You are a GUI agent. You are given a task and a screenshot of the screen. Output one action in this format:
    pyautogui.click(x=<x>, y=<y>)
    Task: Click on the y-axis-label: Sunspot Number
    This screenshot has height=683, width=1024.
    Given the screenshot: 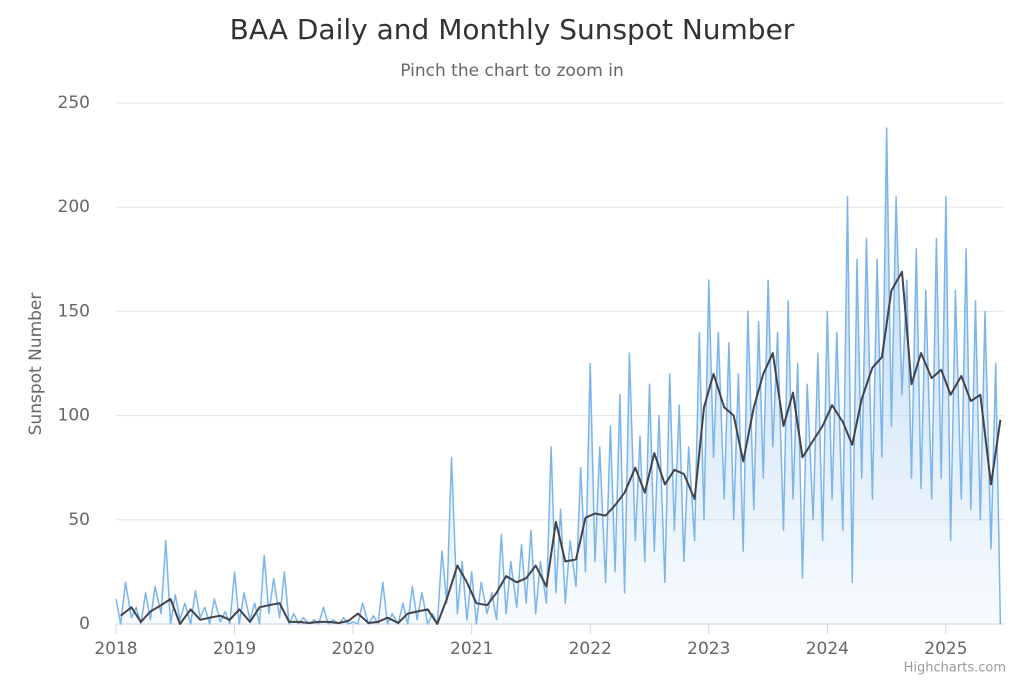 What is the action you would take?
    pyautogui.click(x=36, y=364)
    